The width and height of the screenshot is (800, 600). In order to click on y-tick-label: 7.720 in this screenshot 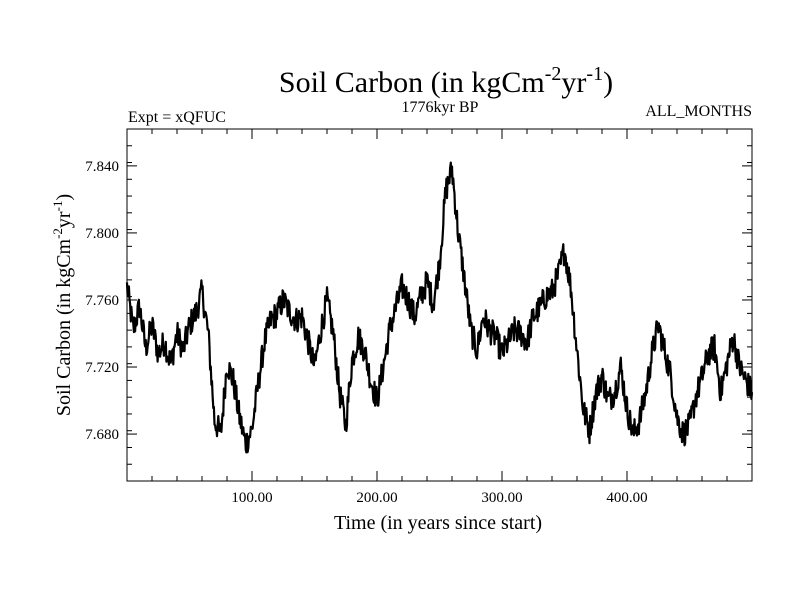, I will do `click(102, 368)`.